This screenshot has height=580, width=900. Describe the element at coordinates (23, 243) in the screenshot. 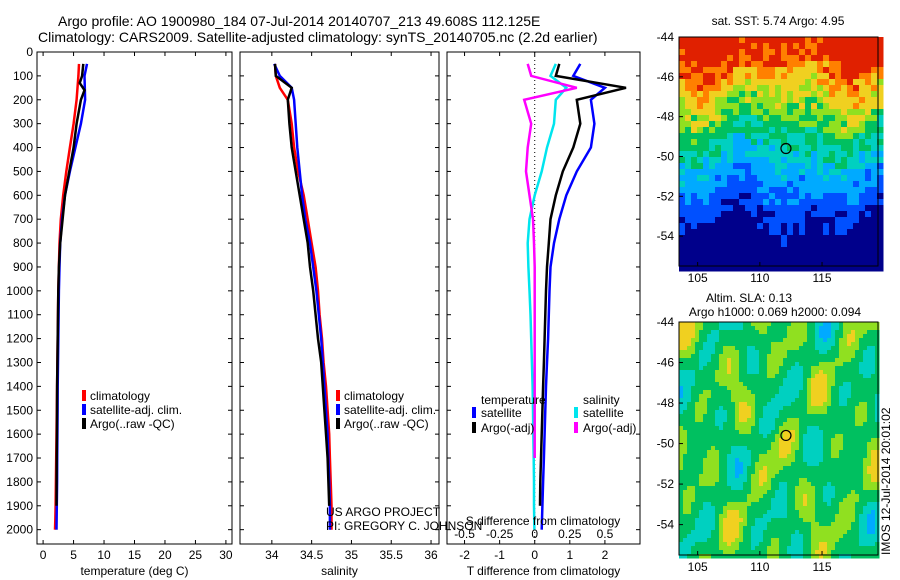

I see `depth-tick-label: 800` at that location.